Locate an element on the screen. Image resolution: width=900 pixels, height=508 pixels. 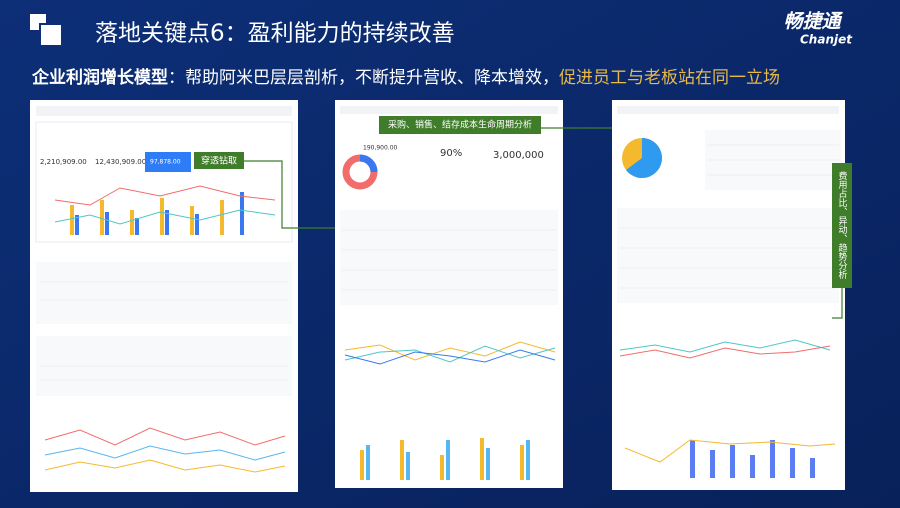
callout-text: 穿透钻取 is located at coordinates (219, 161).